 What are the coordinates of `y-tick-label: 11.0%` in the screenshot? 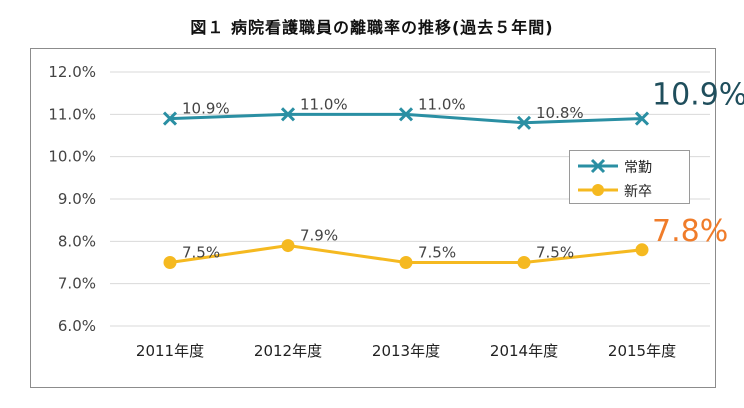 It's located at (72, 114).